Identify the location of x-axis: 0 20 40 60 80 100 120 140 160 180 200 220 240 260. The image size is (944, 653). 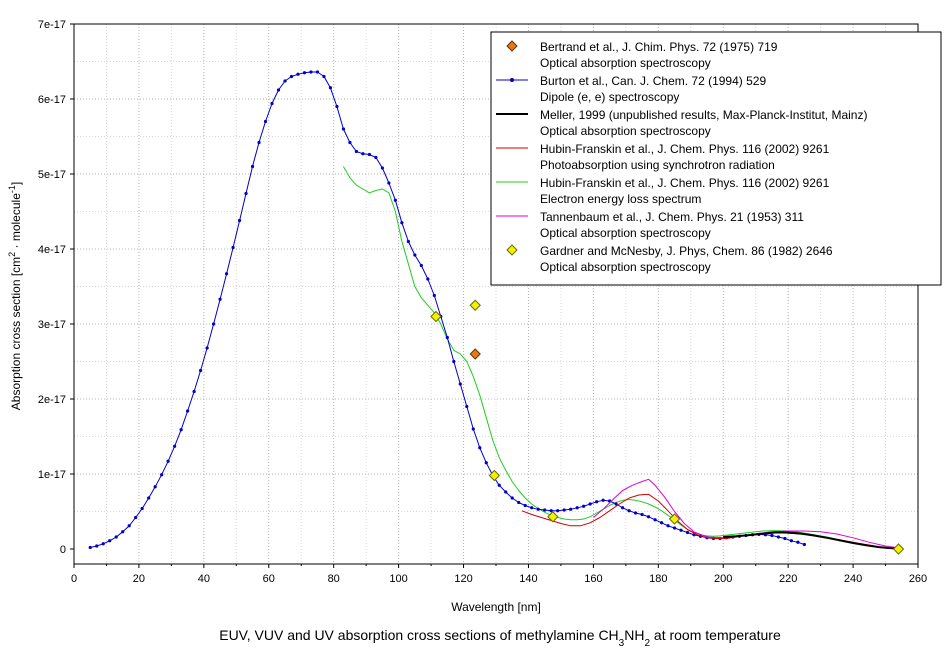
(499, 574).